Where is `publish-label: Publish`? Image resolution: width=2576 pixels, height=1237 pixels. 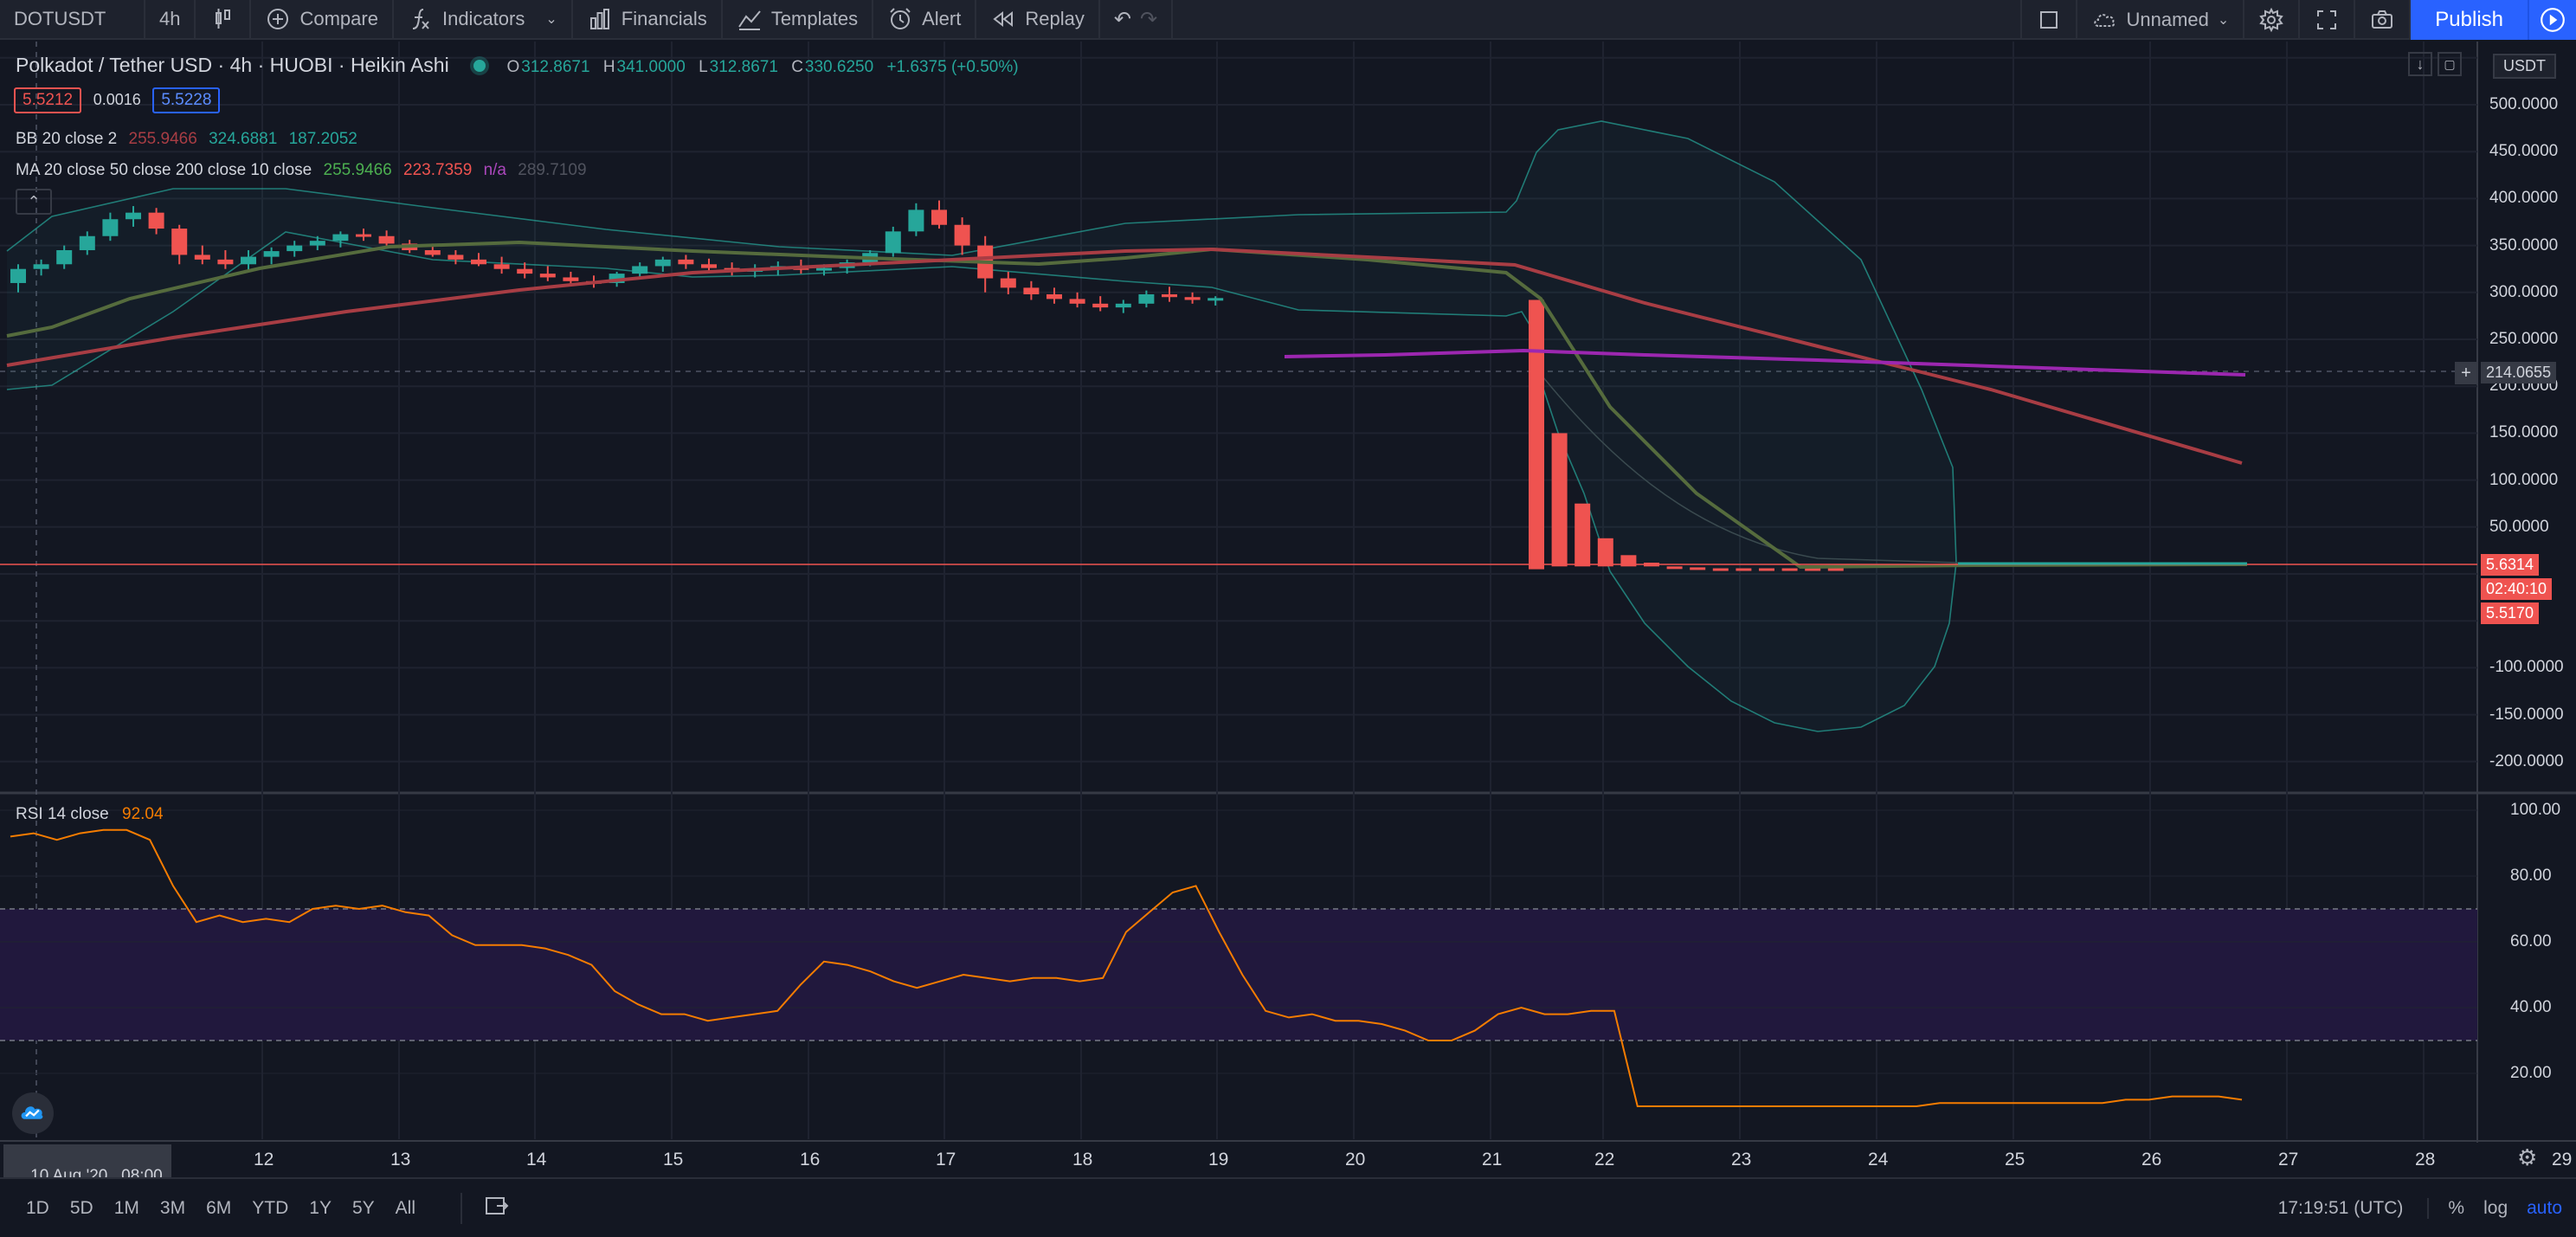
publish-label: Publish is located at coordinates (2469, 19).